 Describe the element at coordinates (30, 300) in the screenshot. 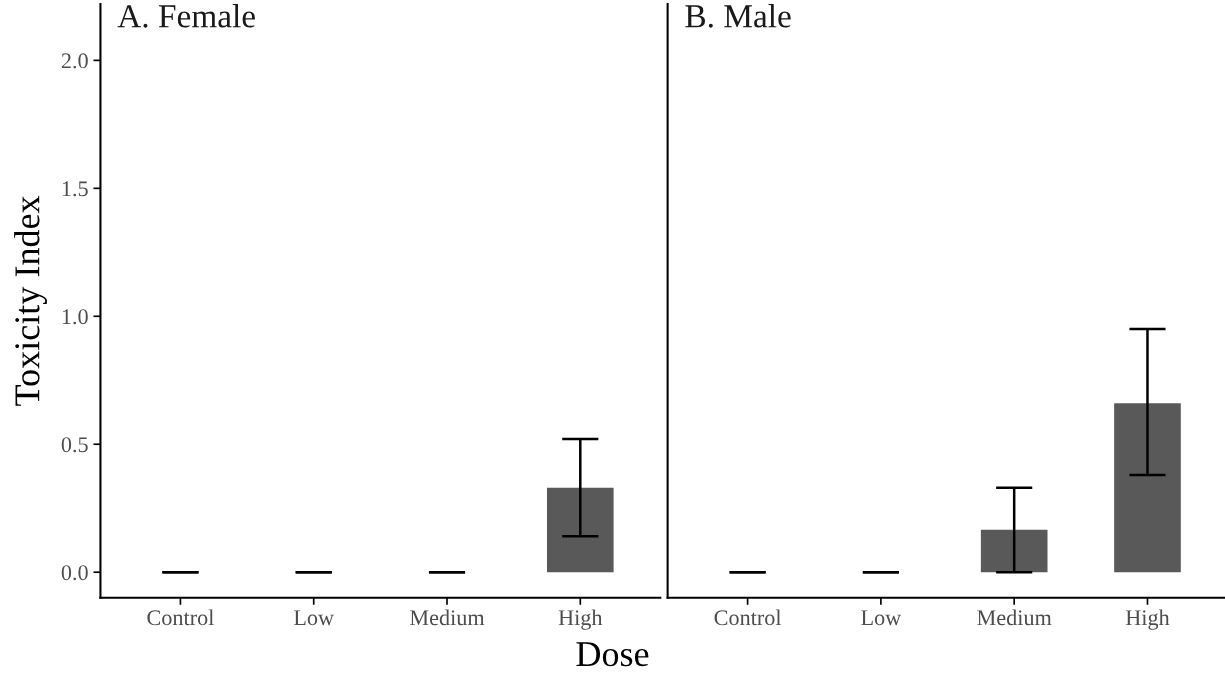

I see `y-axis-title: Toxicity Index` at that location.